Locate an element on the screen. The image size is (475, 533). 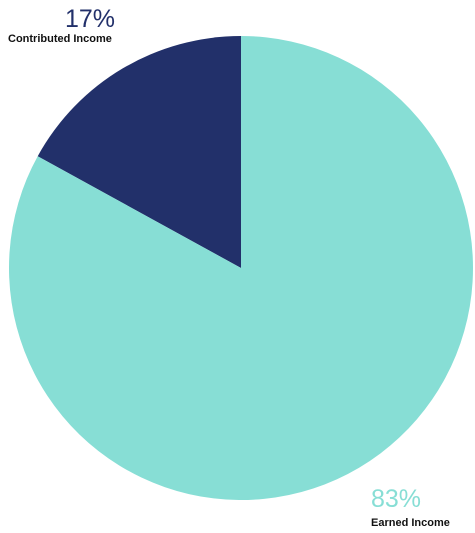
contributed-income-percent: 17% is located at coordinates (61, 19).